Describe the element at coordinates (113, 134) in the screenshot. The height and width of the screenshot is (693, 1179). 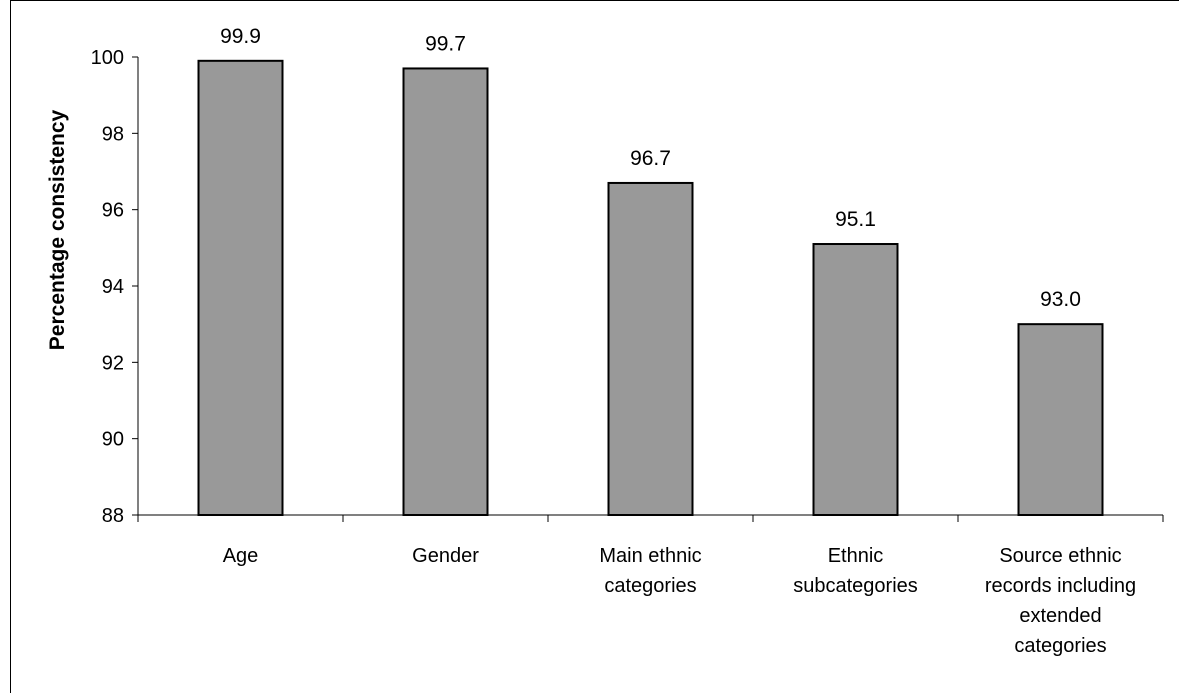
I see `y-tick-label: 98` at that location.